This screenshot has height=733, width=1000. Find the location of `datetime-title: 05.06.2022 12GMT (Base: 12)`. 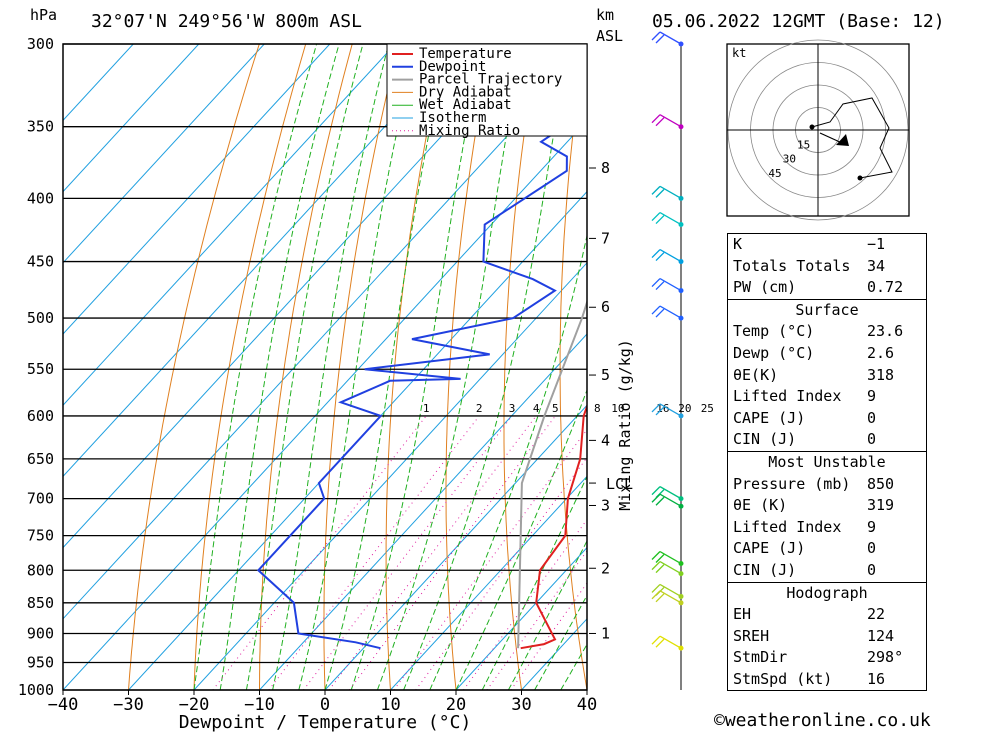

datetime-title: 05.06.2022 12GMT (Base: 12) is located at coordinates (798, 21).